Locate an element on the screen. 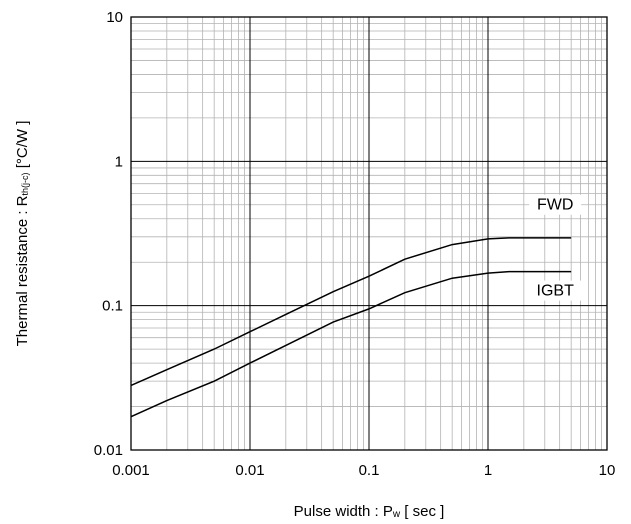  x-tick-label: 0.01 is located at coordinates (249, 470).